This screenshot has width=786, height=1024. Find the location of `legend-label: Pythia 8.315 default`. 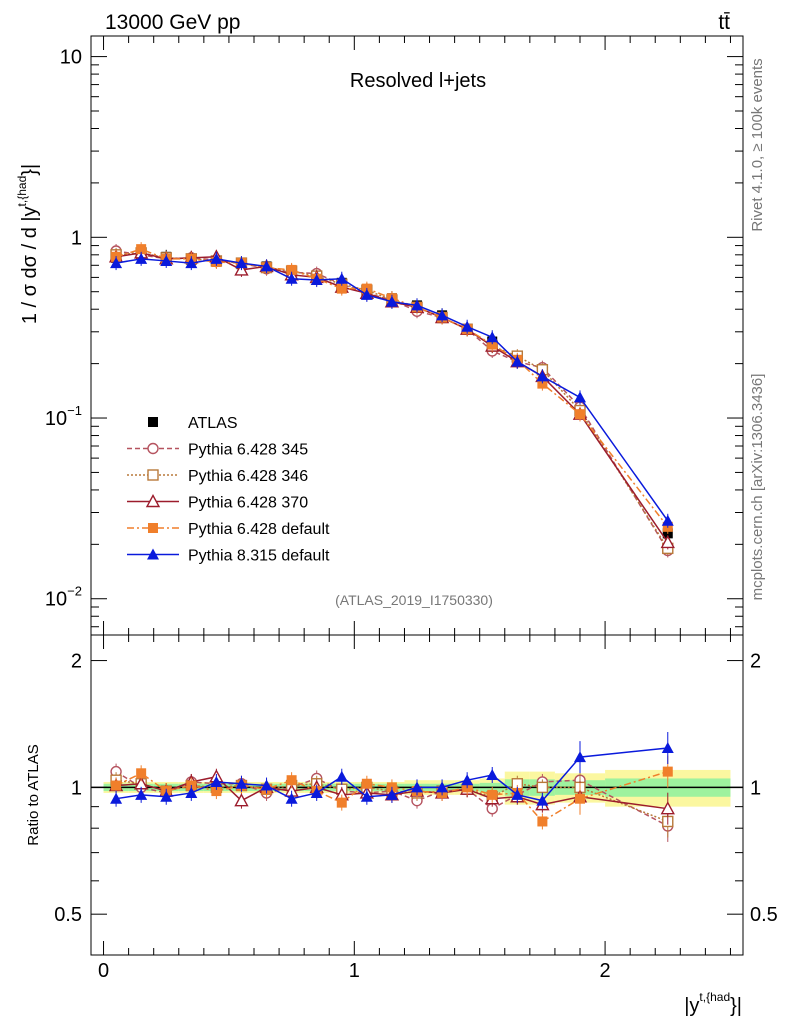

legend-label: Pythia 8.315 default is located at coordinates (259, 556).